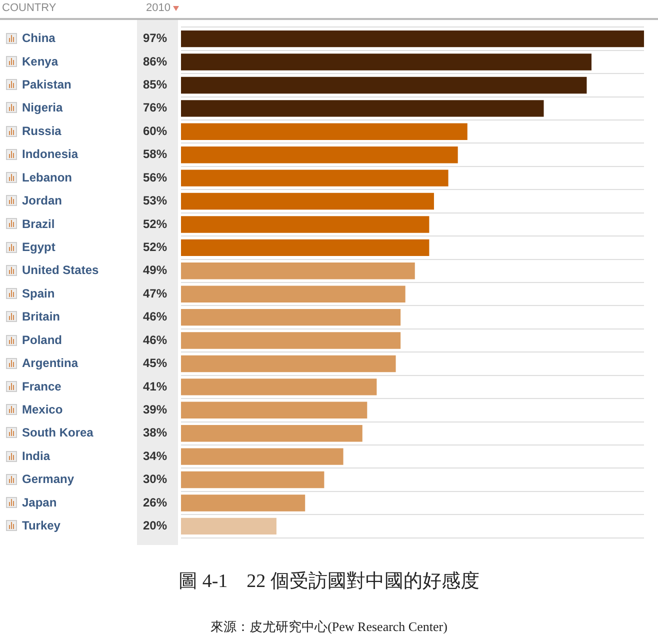 Image resolution: width=658 pixels, height=641 pixels. Describe the element at coordinates (58, 433) in the screenshot. I see `y-tick-label: South Korea` at that location.